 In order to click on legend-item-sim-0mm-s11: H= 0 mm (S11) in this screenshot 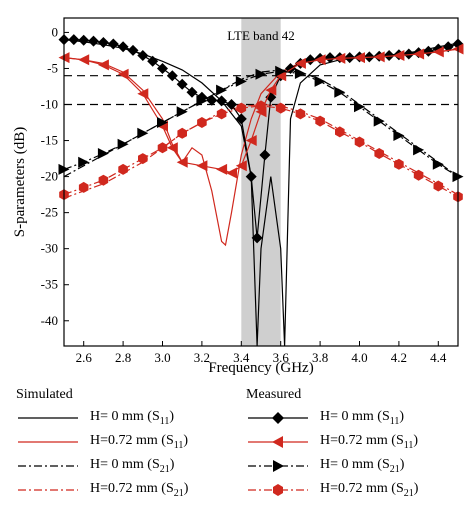, I will do `click(102, 418)`.